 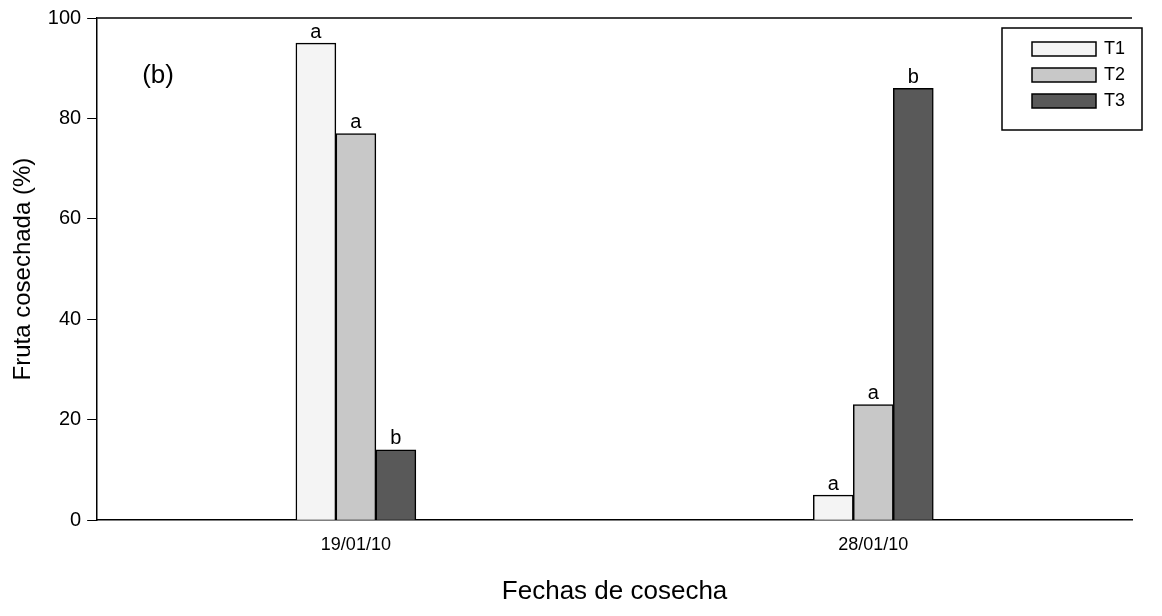 What do you see at coordinates (158, 74) in the screenshot?
I see `annotation: (b)` at bounding box center [158, 74].